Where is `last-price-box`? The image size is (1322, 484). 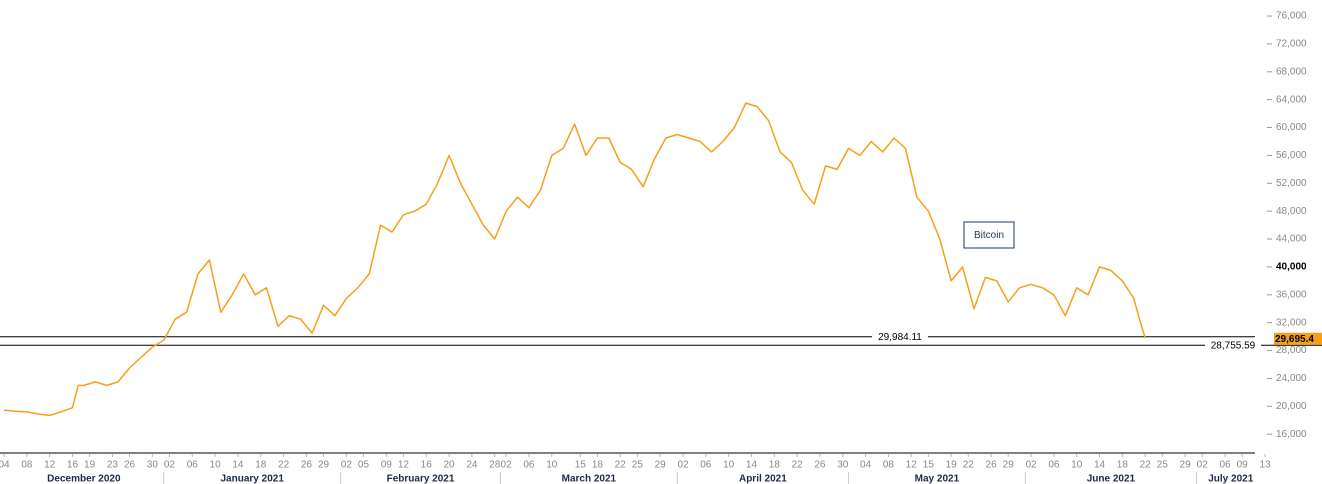 last-price-box is located at coordinates (1298, 338).